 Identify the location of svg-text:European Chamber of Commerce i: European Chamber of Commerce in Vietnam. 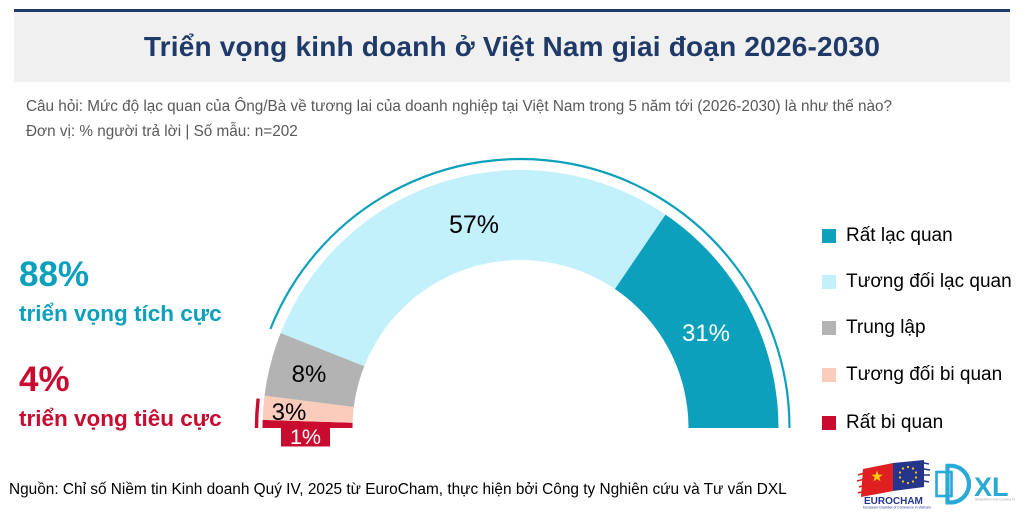
(897, 508).